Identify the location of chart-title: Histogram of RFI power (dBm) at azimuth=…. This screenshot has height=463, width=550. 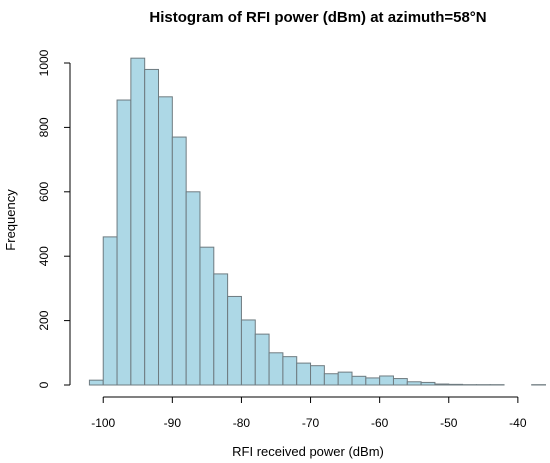
(317, 17).